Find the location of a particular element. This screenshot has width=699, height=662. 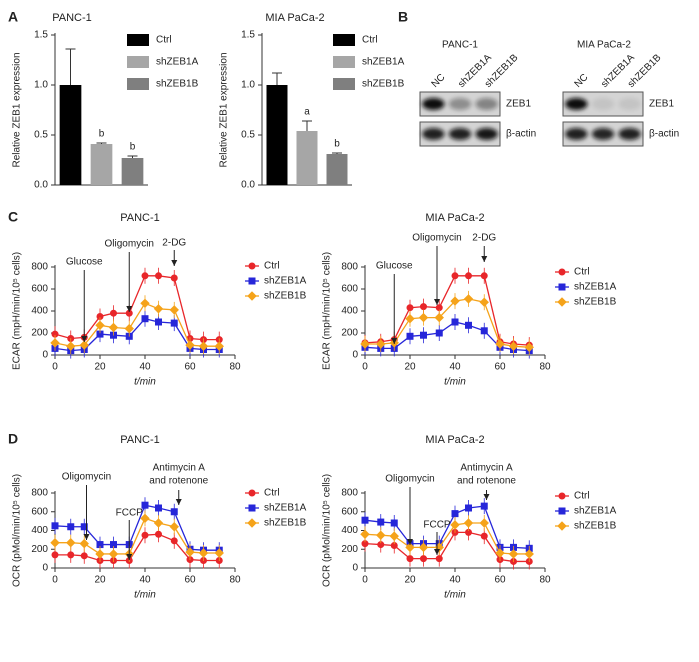

panel-label: B is located at coordinates (403, 17).